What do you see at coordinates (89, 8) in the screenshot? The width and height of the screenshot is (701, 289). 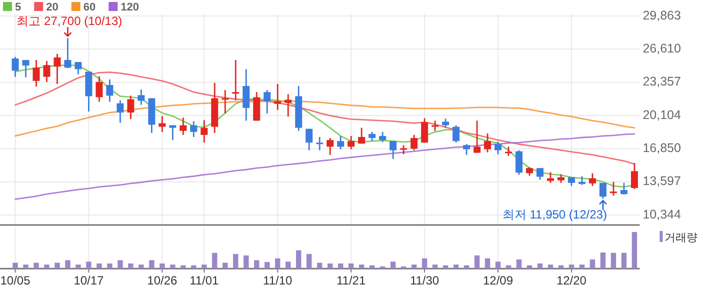 I see `legend-label: 60` at bounding box center [89, 8].